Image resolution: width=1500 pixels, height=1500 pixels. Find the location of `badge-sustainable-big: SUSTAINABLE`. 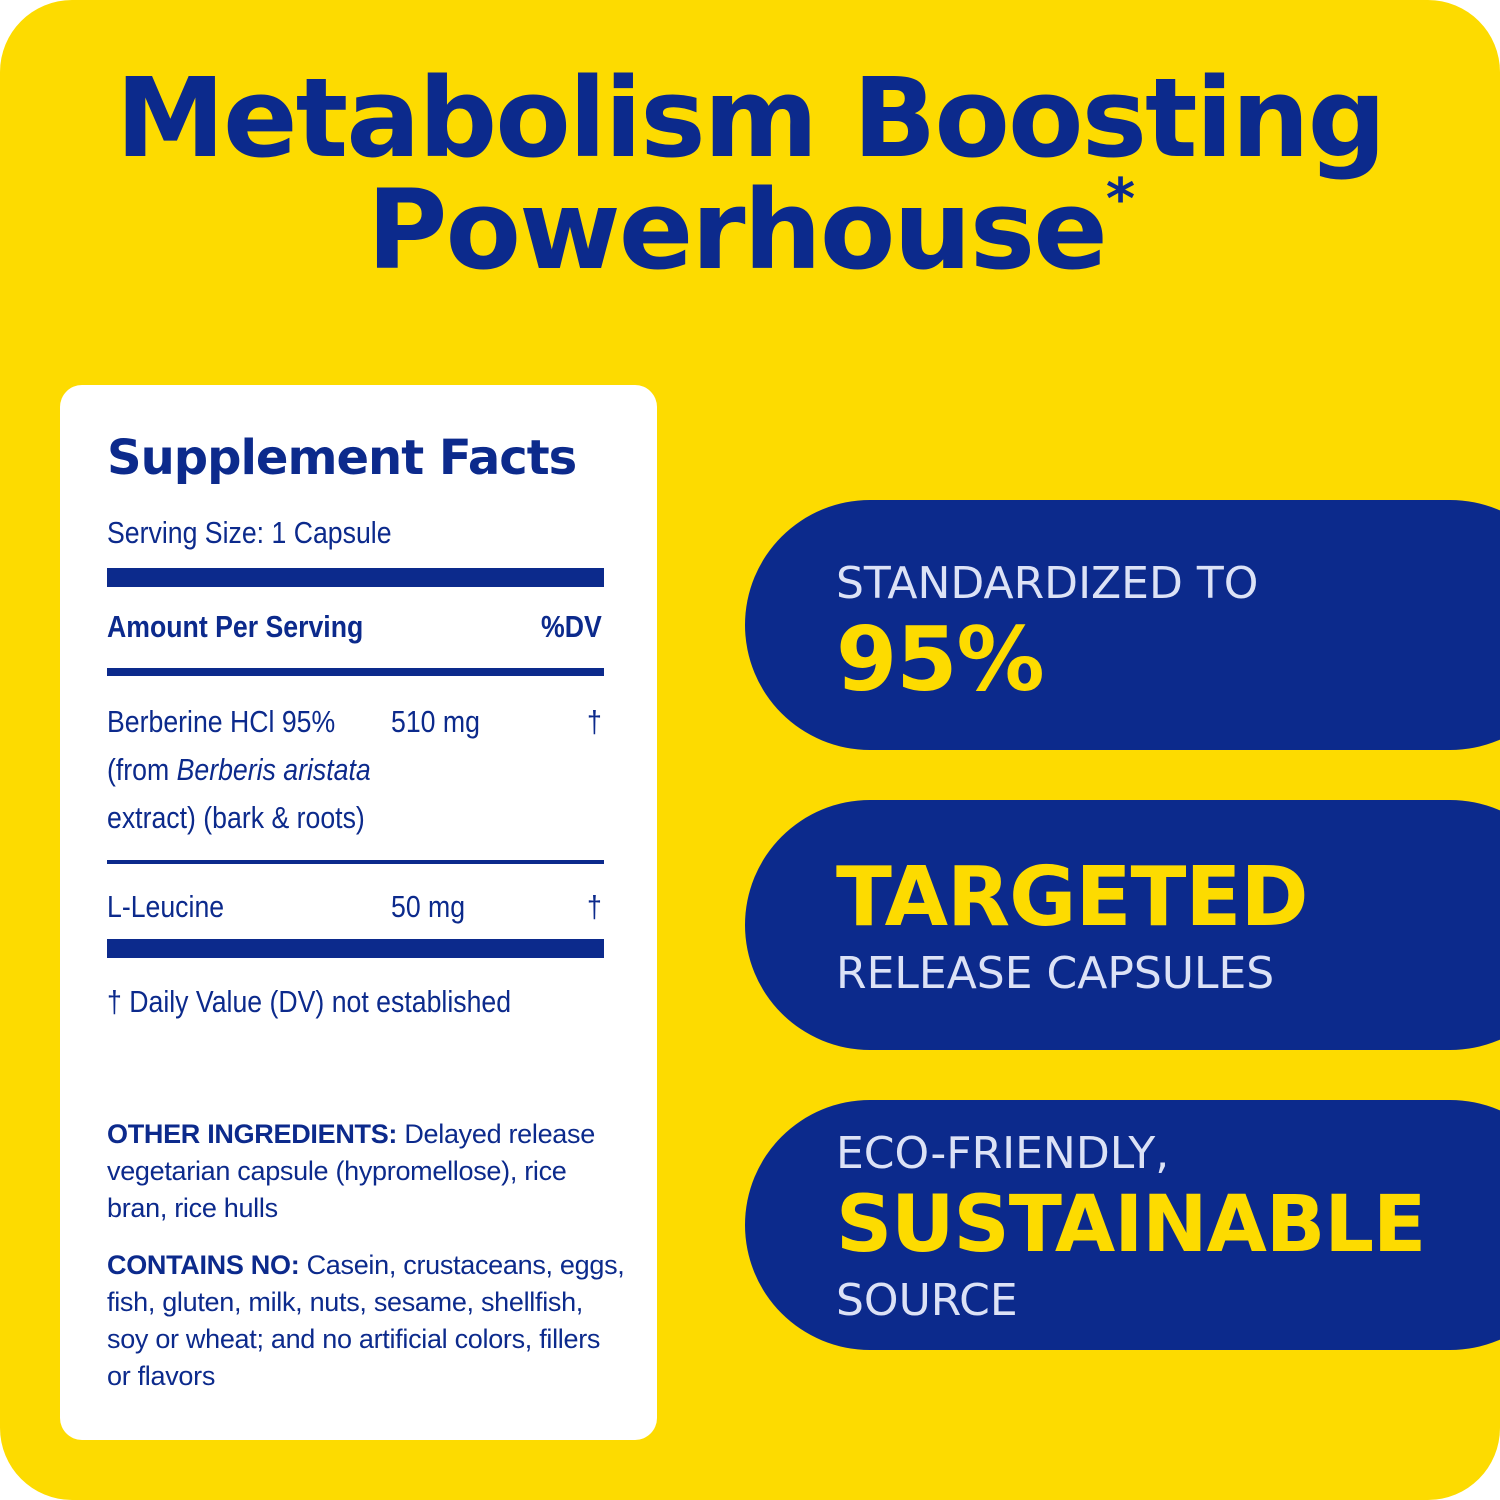

badge-sustainable-big: SUSTAINABLE is located at coordinates (1131, 1225).